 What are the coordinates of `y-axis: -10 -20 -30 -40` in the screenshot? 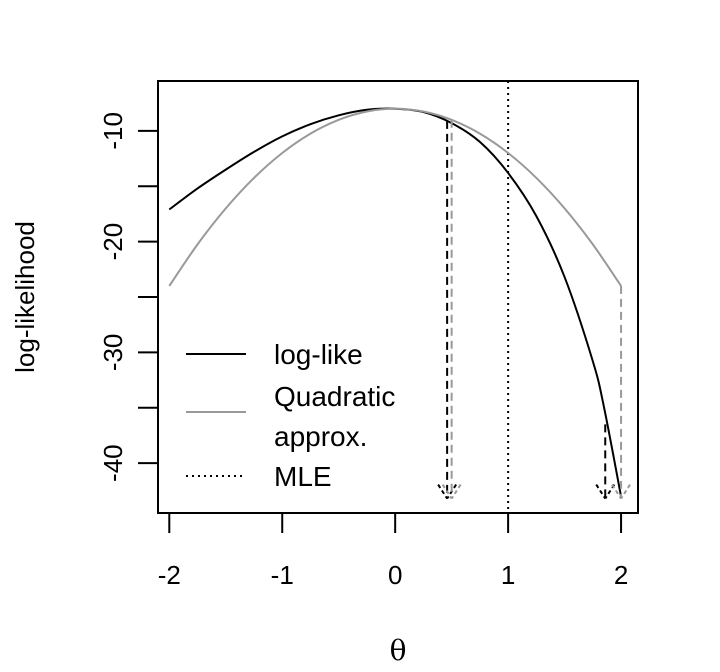 It's located at (128, 297).